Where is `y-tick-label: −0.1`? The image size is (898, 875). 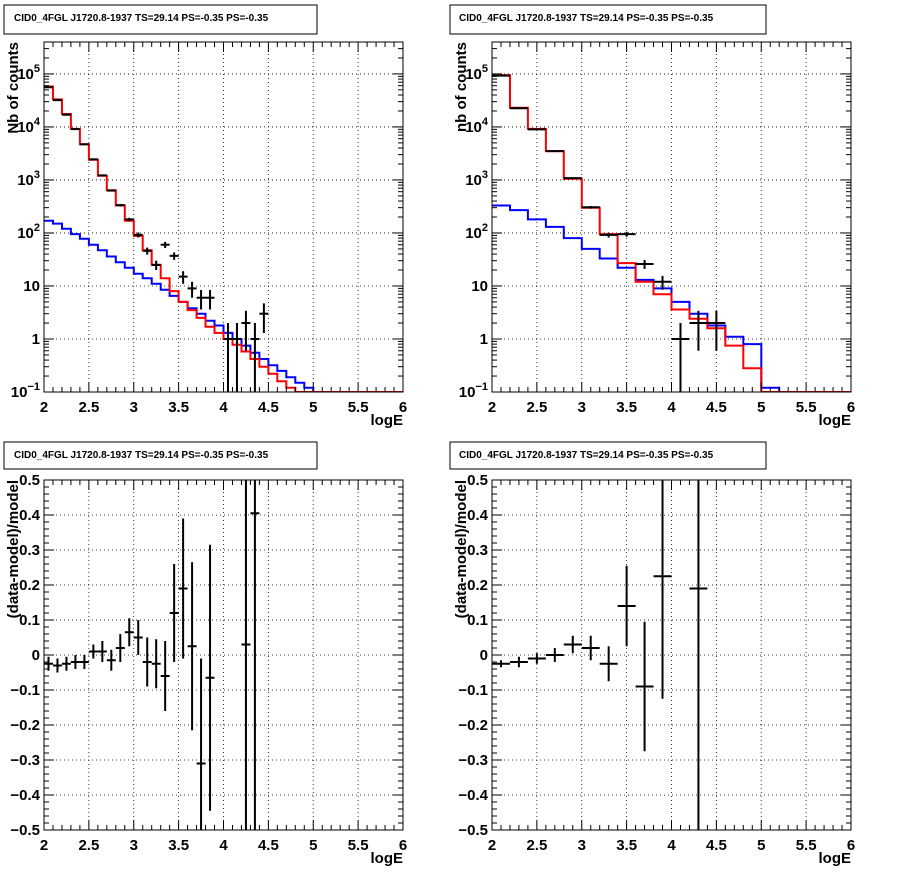 y-tick-label: −0.1 is located at coordinates (473, 690).